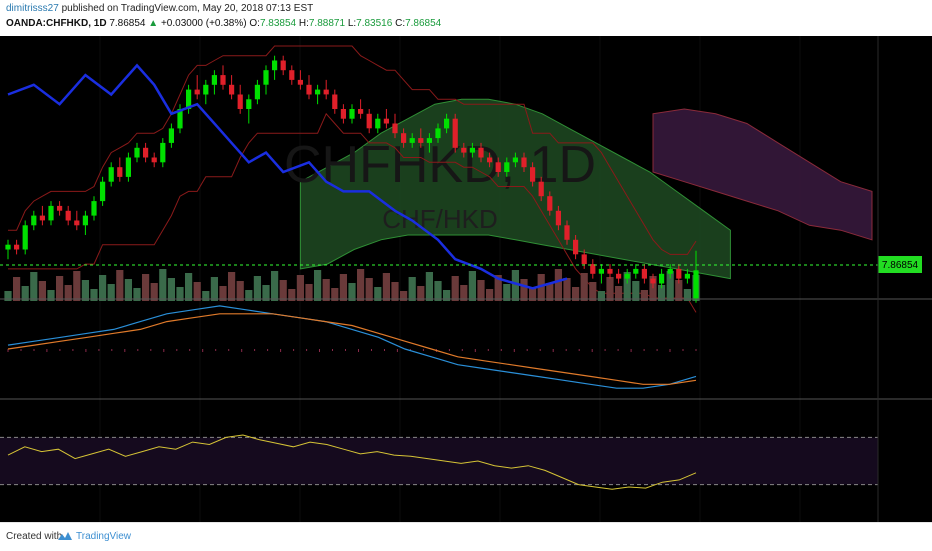 The image size is (932, 551). I want to click on cloud-area, so click(762, 174).